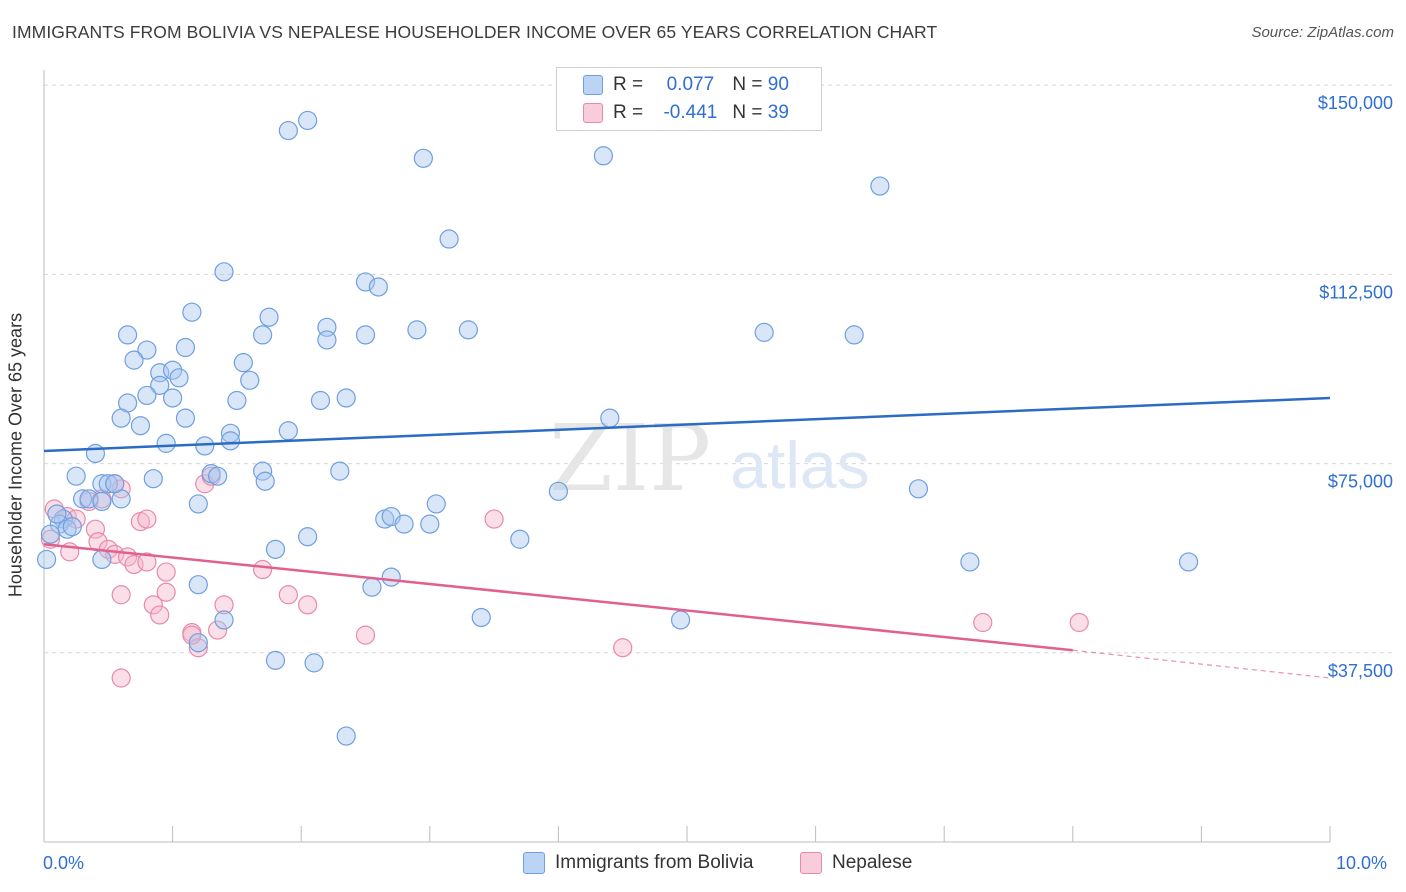 This screenshot has width=1406, height=892. I want to click on y-tick-label: $112,500, so click(1356, 292).